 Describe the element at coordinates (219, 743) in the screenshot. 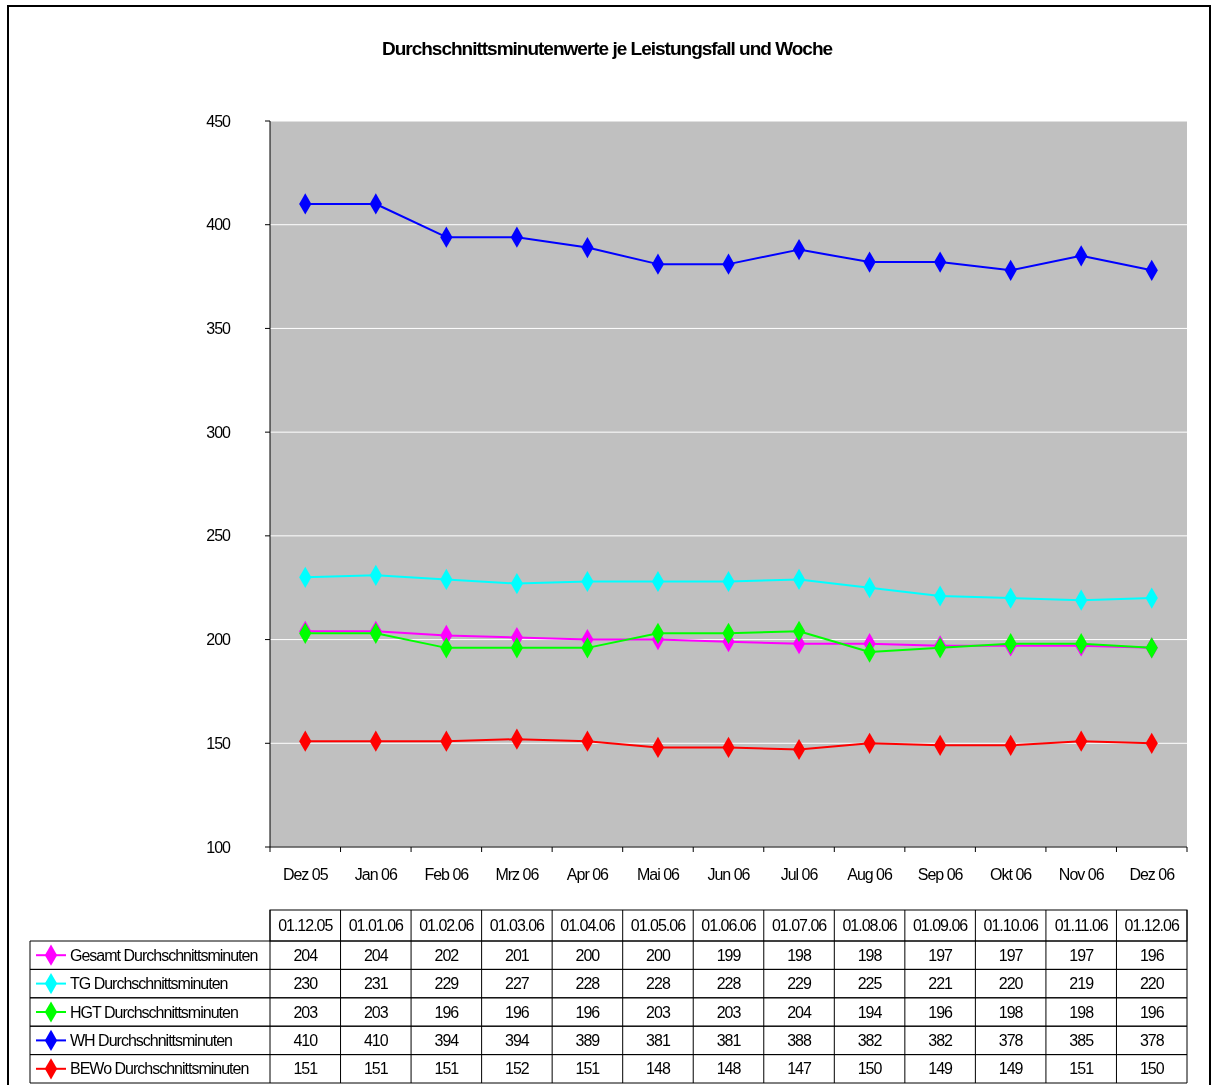

I see `y-tick-label: 150` at that location.